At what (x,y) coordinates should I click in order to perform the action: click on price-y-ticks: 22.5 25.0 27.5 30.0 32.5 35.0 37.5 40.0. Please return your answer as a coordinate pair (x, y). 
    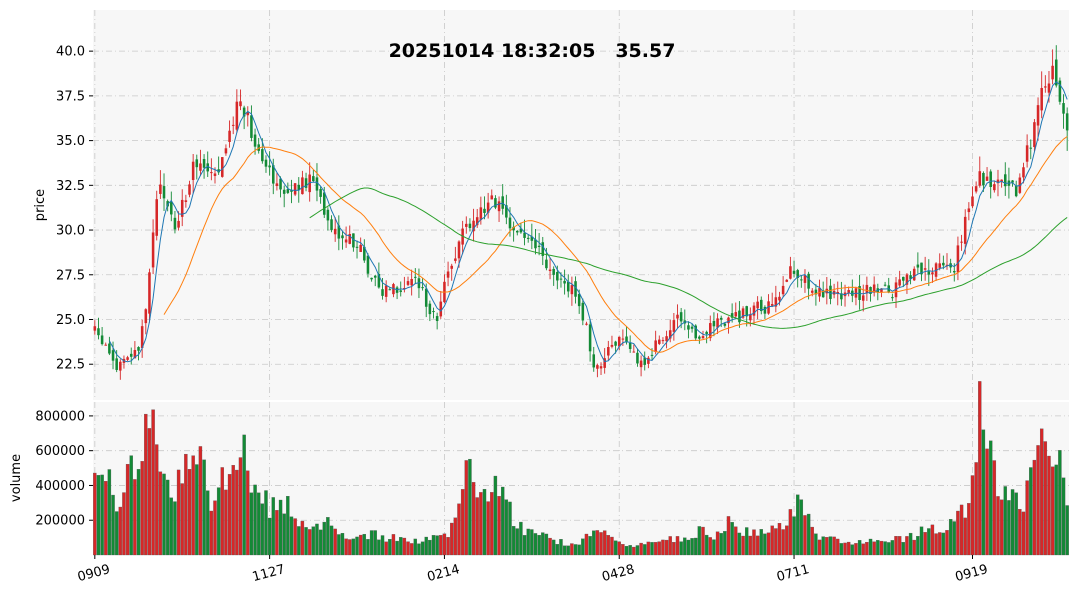
    Looking at the image, I should click on (74, 209).